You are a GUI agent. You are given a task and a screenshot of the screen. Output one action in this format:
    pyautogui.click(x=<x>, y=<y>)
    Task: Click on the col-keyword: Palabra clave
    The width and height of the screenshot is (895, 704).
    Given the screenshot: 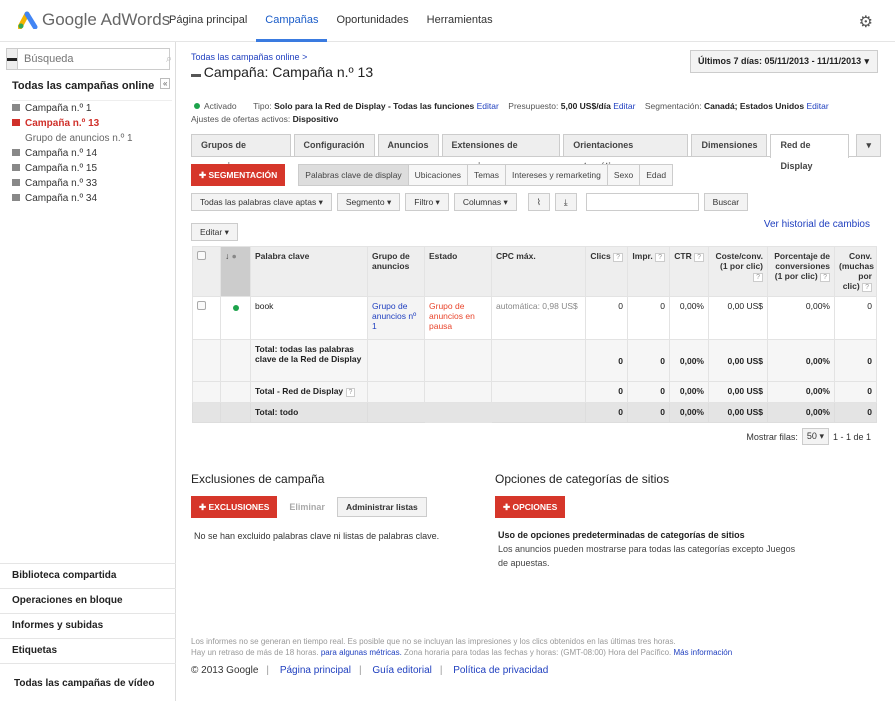 What is the action you would take?
    pyautogui.click(x=309, y=271)
    